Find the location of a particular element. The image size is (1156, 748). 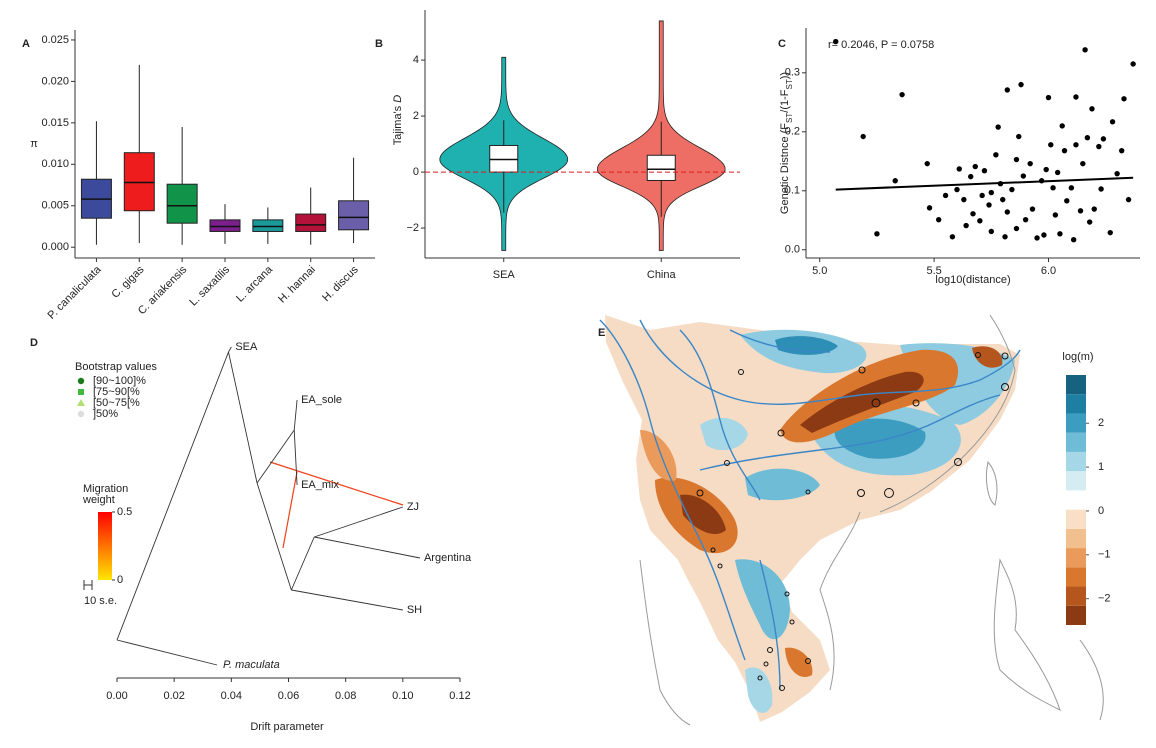

y-tick-label: 0.010 is located at coordinates (55, 164).